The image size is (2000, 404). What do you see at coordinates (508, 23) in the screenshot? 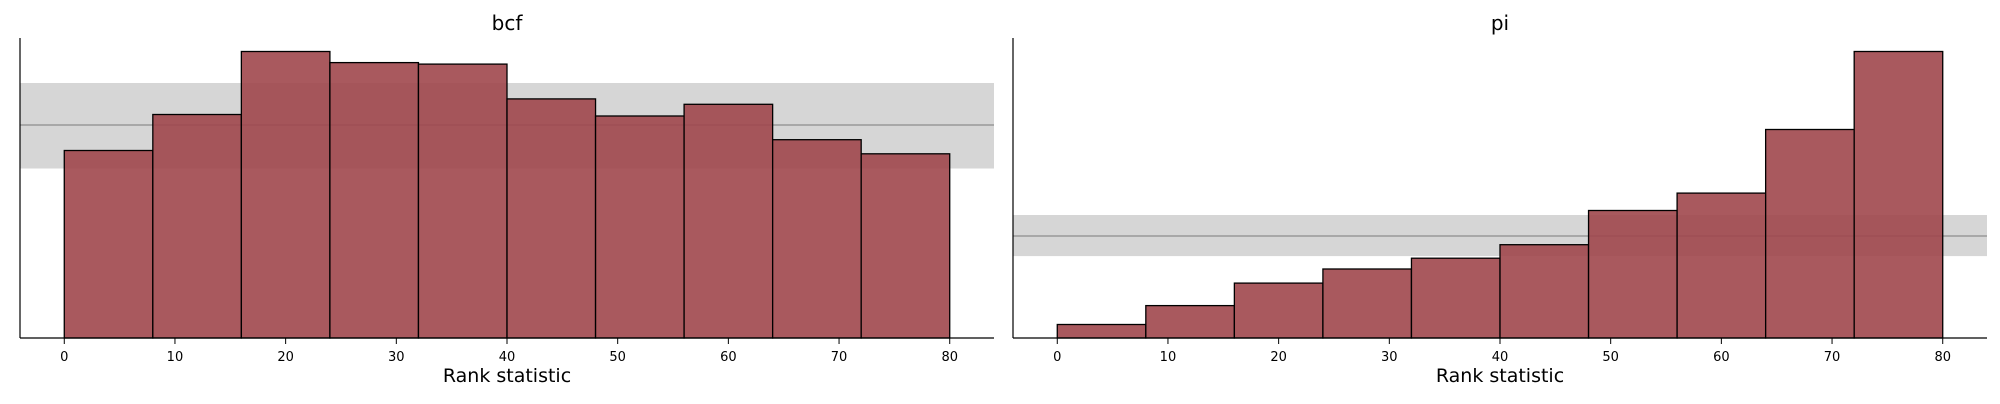
I see `chart-title: bcf` at bounding box center [508, 23].